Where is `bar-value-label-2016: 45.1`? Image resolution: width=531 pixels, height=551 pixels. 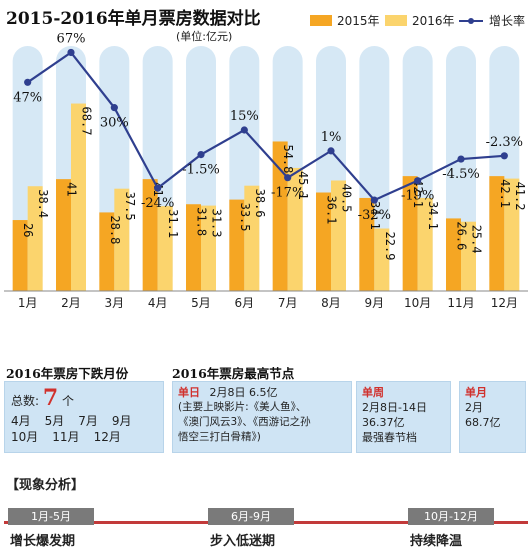 bar-value-label-2016: 45.1 is located at coordinates (303, 185).